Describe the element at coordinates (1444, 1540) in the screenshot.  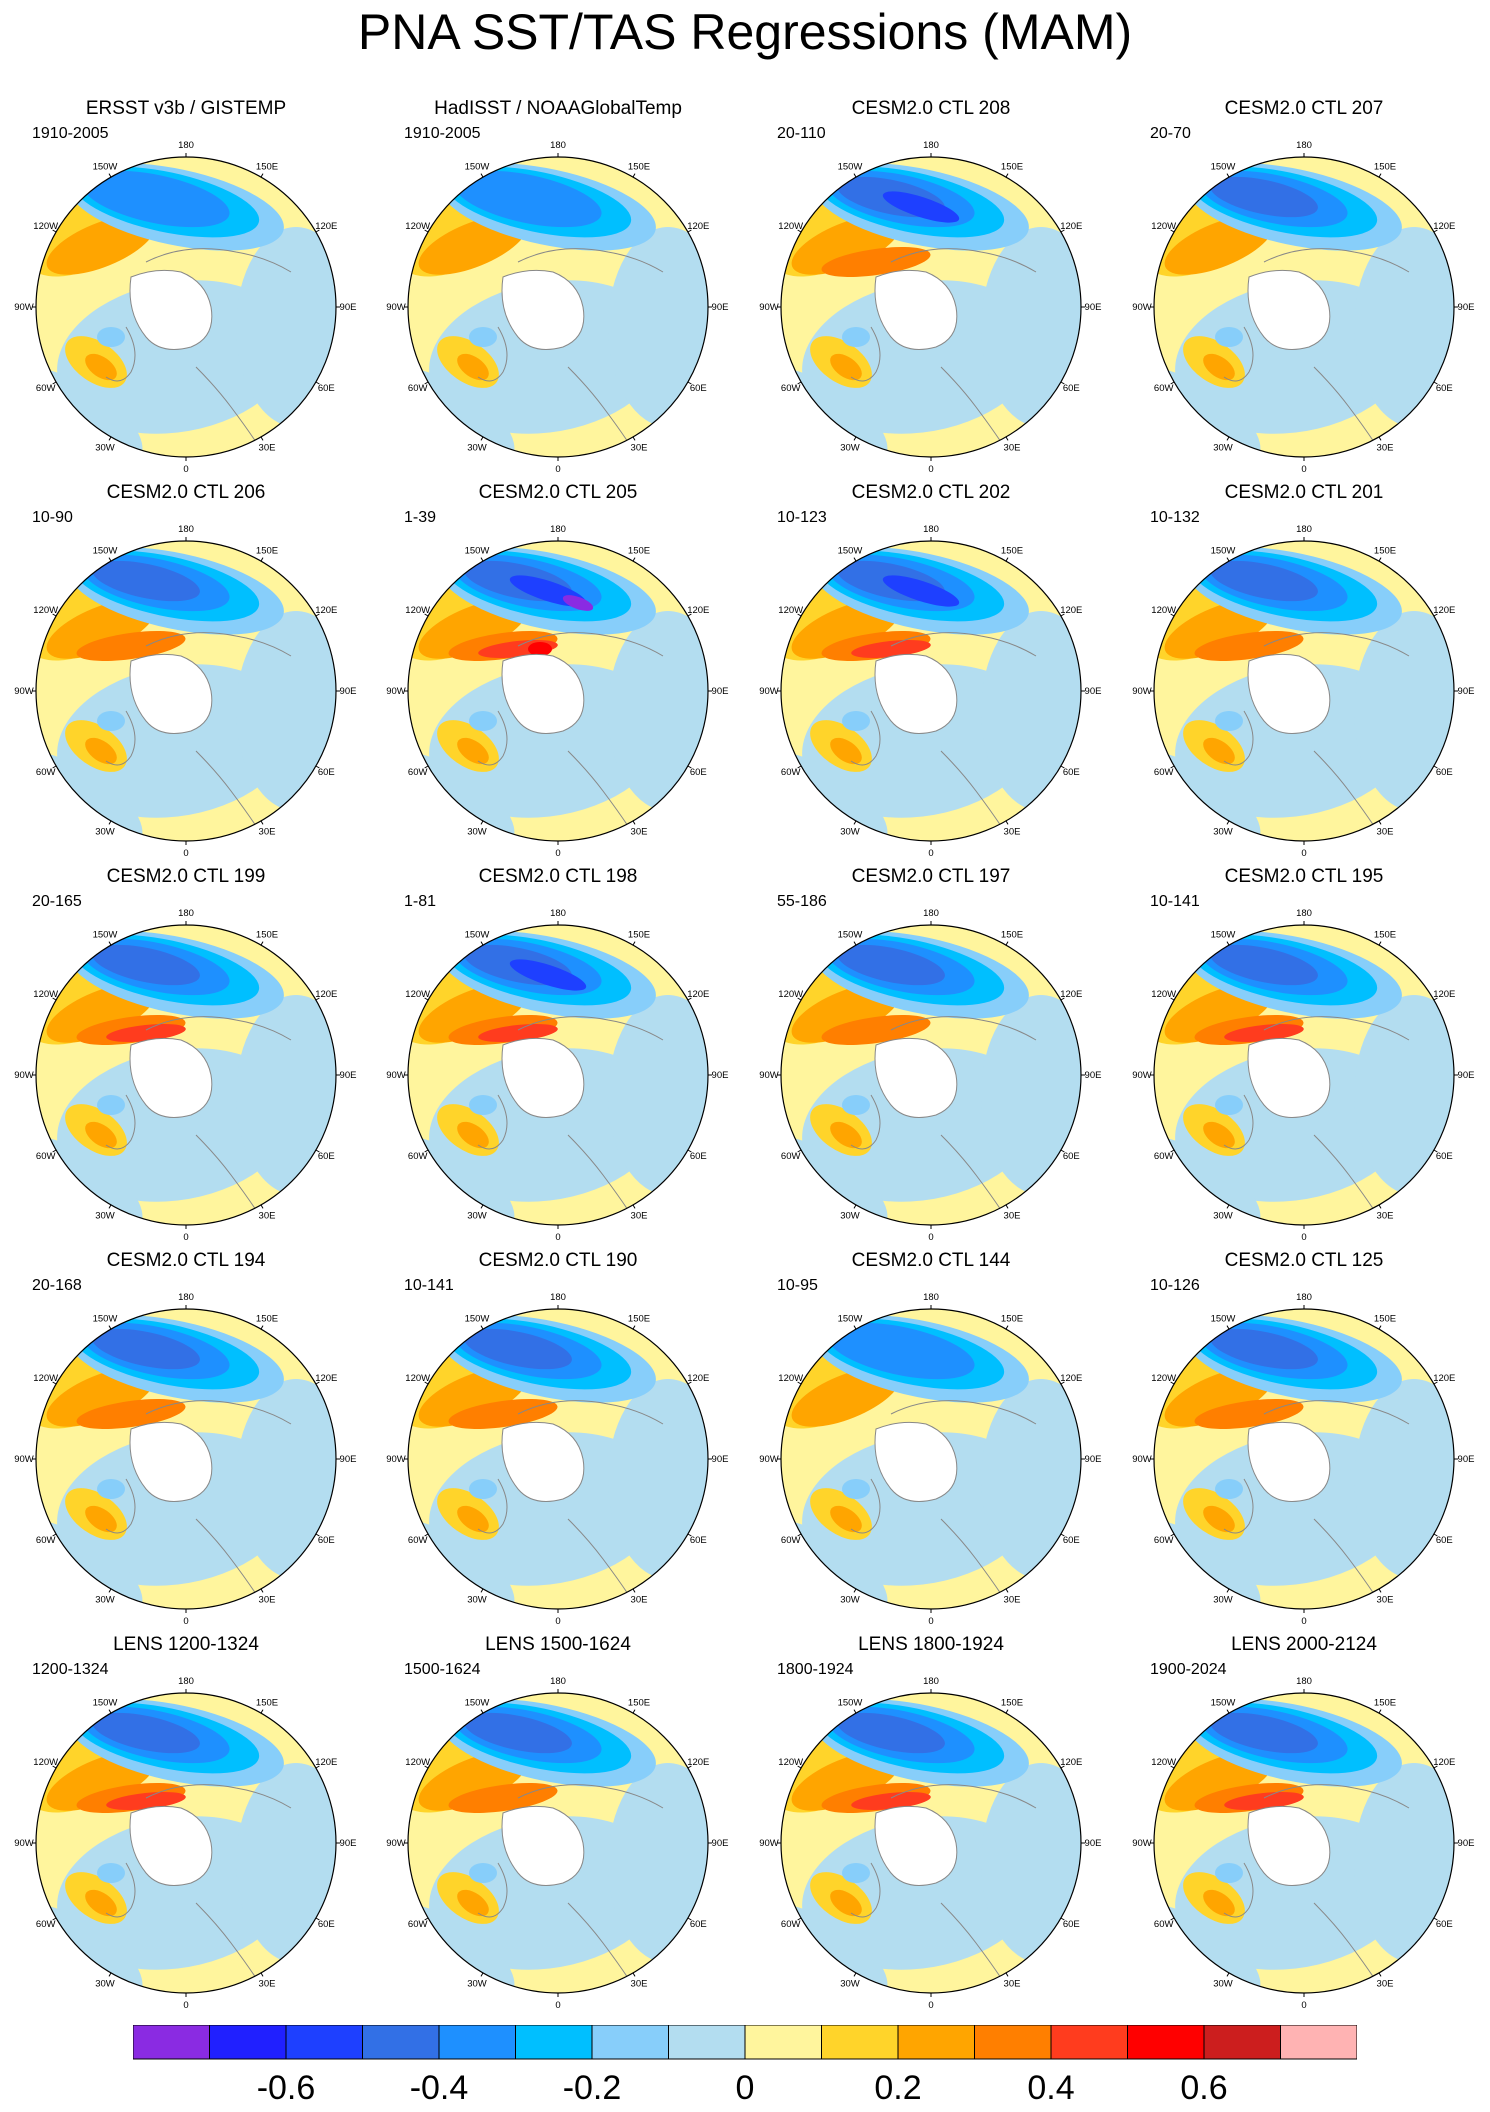
I see `longitude-label: 60E` at that location.